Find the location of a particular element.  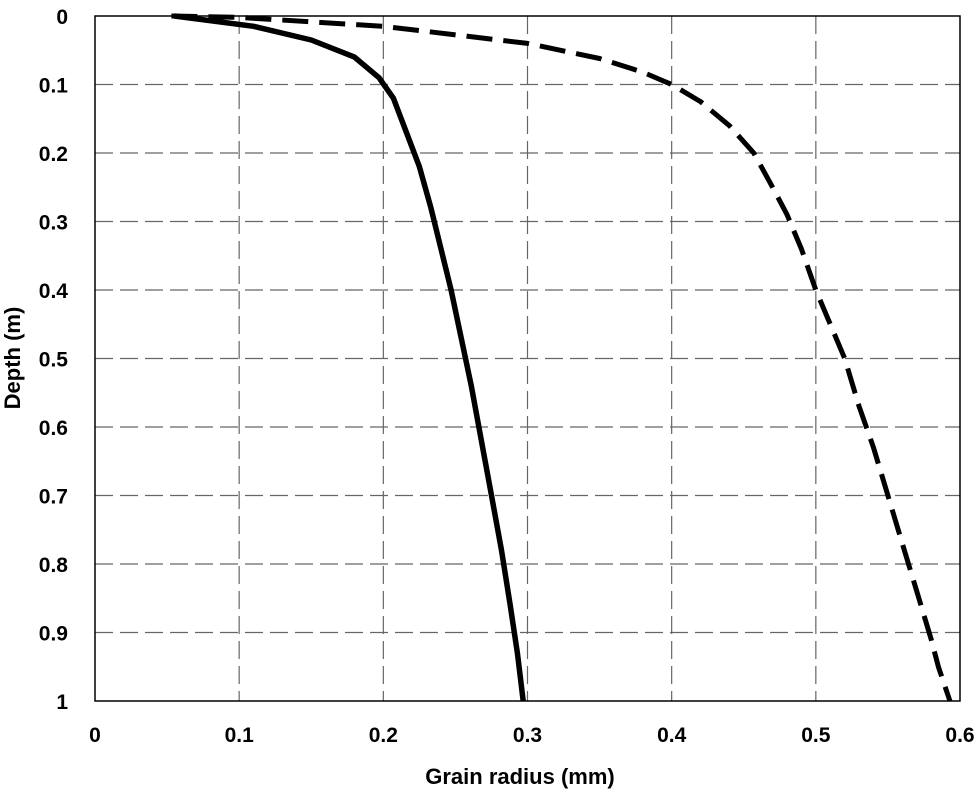

y-tick-label: 0.3 is located at coordinates (53, 223).